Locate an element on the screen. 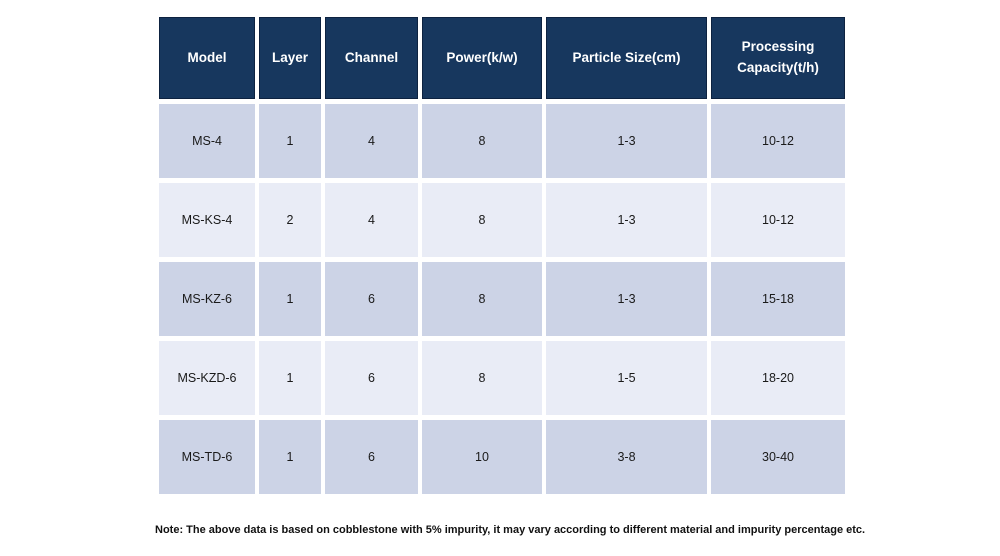 This screenshot has width=1000, height=556. table-cell-model: MS-KS-4 is located at coordinates (207, 220).